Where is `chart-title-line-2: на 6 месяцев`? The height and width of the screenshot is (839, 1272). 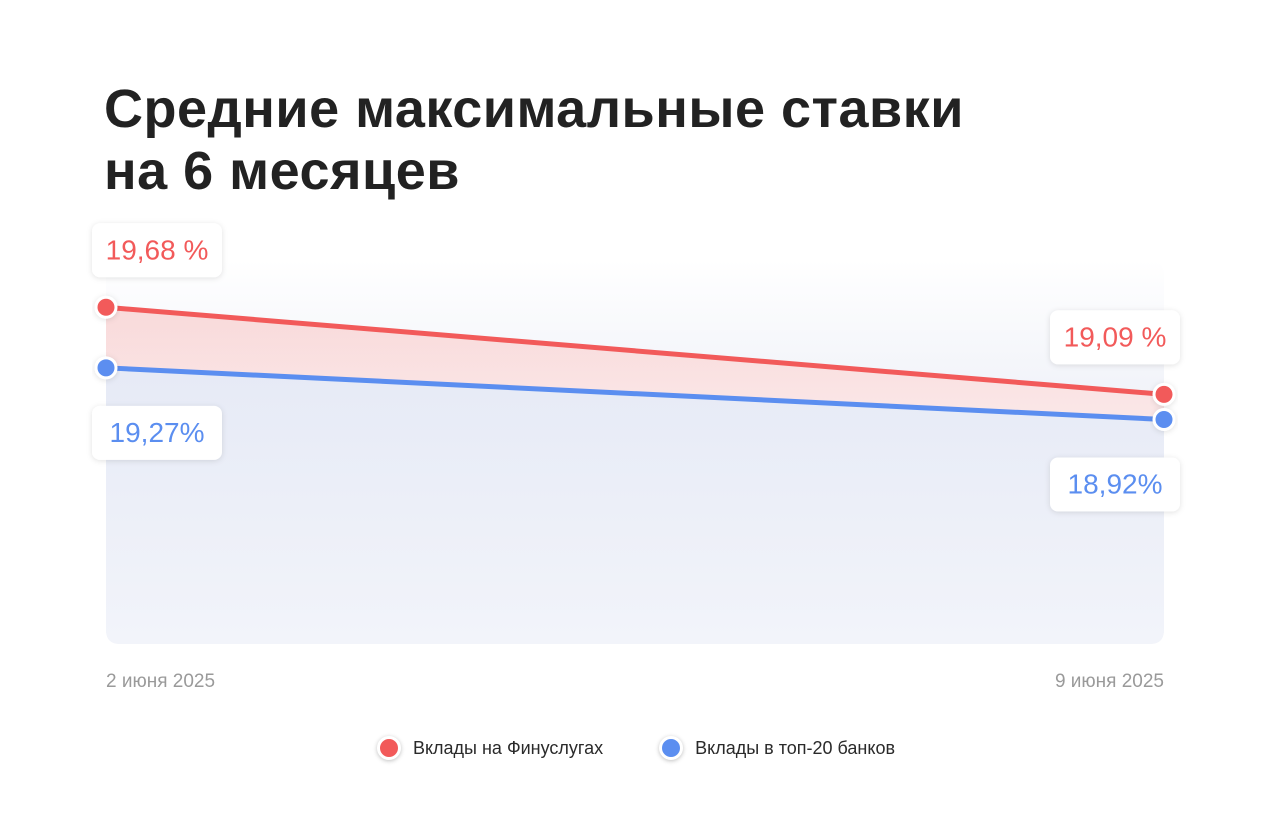 chart-title-line-2: на 6 месяцев is located at coordinates (282, 171).